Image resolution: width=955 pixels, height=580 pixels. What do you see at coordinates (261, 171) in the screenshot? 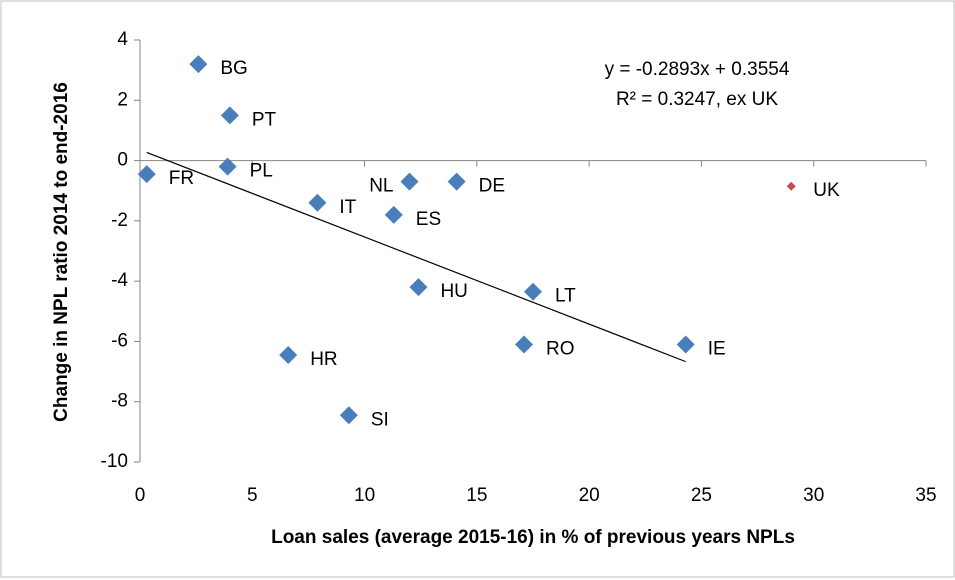
I see `point-label: PL` at bounding box center [261, 171].